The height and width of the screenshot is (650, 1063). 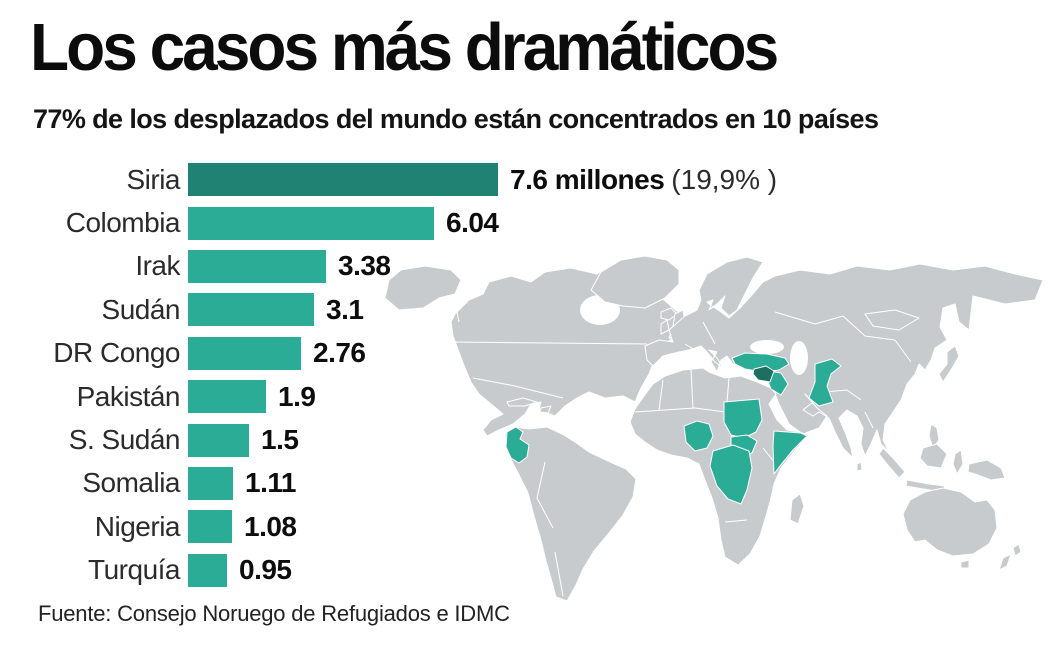 I want to click on border-sahel, so click(x=680, y=410).